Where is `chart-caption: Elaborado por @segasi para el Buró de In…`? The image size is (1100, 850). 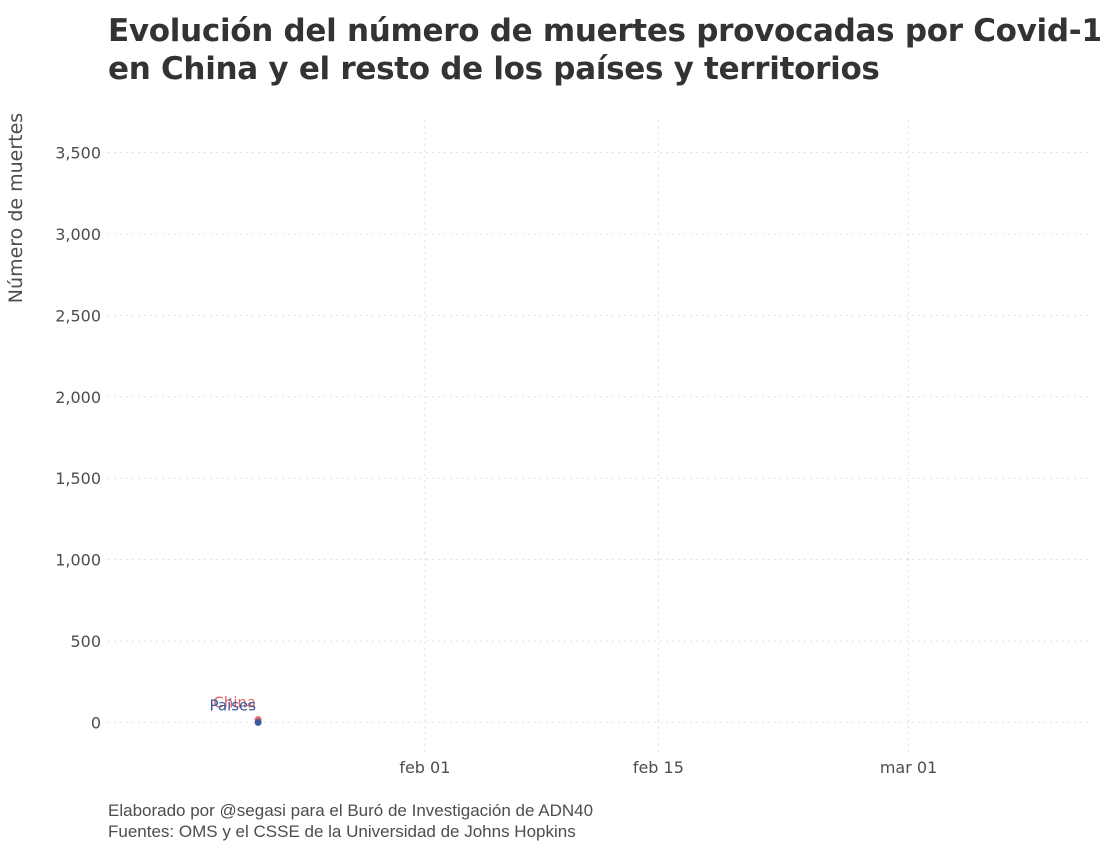
chart-caption: Elaborado por @segasi para el Buró de In… is located at coordinates (350, 821).